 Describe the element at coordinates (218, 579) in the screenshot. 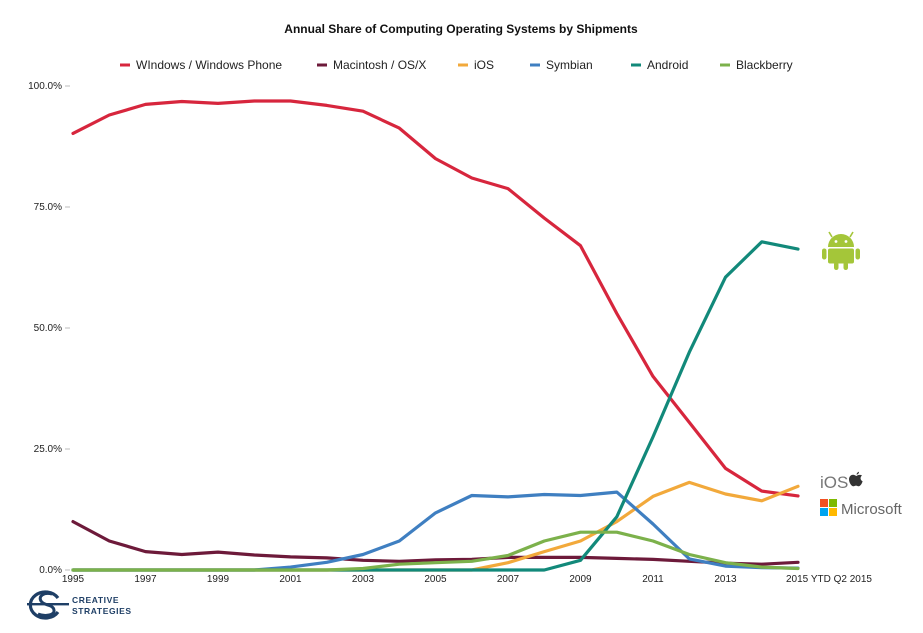

I see `x-tick-label: 1999` at that location.